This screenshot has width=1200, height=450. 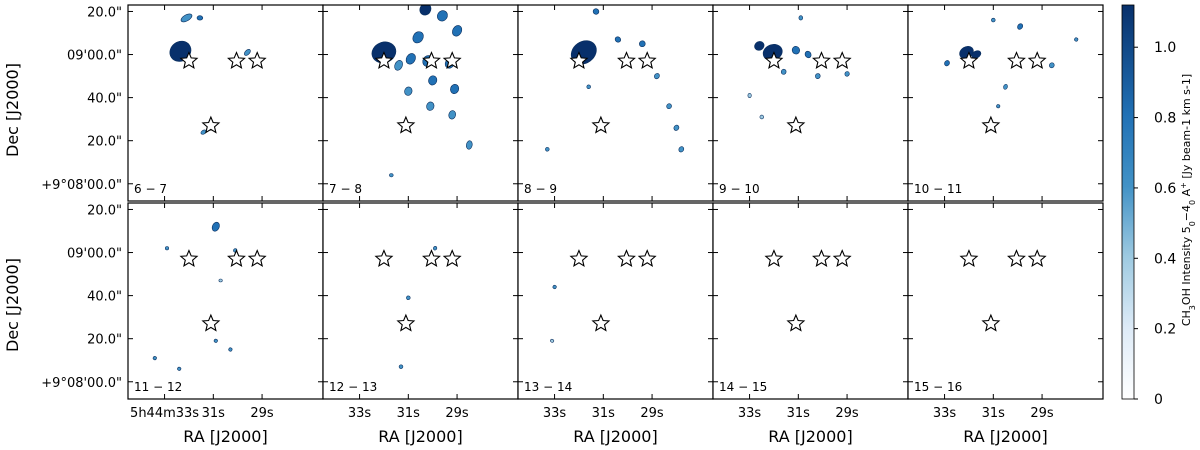 I want to click on x-tick-label: 33s, so click(x=945, y=413).